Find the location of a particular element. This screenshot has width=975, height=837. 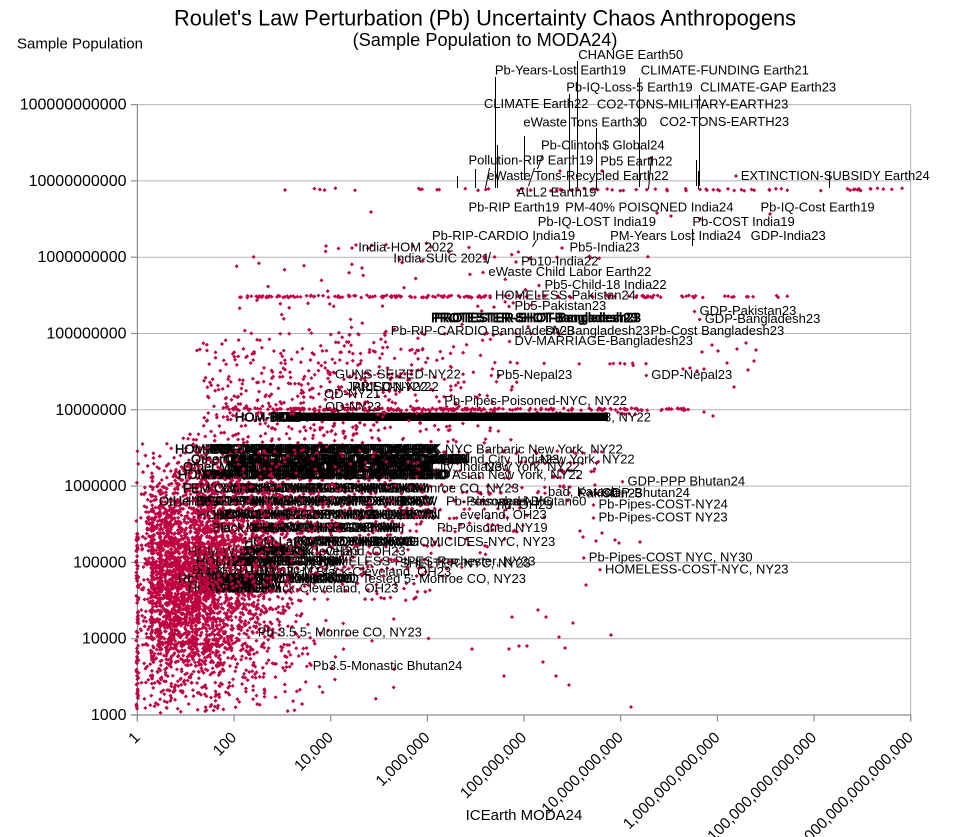

svg-text: DV-Bangladesh23 is located at coordinates (597, 330).